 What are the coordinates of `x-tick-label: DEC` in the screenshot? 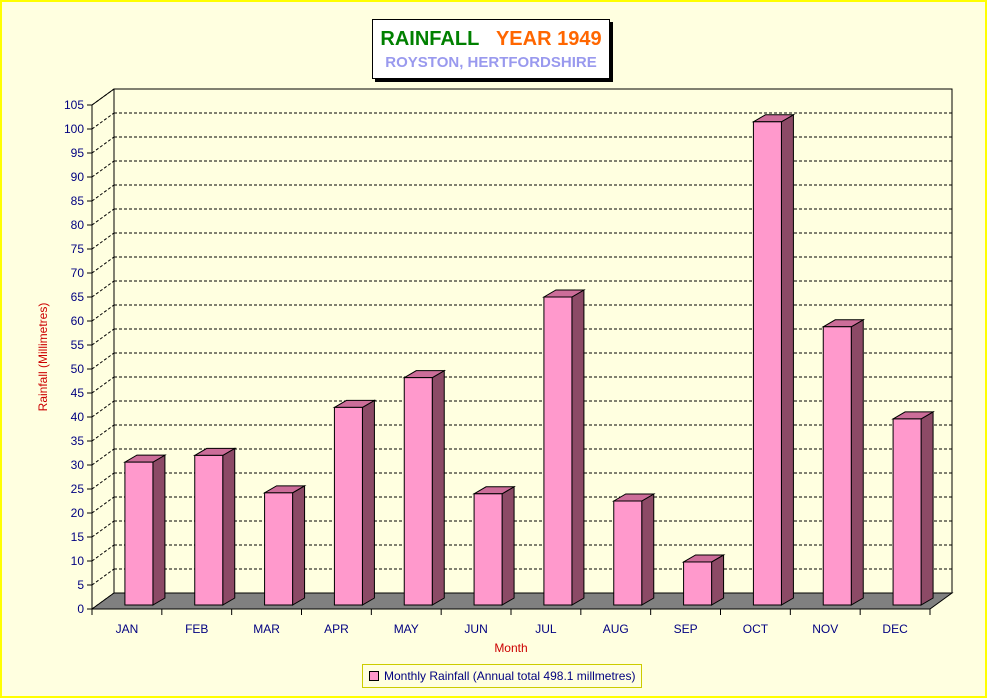 It's located at (895, 629).